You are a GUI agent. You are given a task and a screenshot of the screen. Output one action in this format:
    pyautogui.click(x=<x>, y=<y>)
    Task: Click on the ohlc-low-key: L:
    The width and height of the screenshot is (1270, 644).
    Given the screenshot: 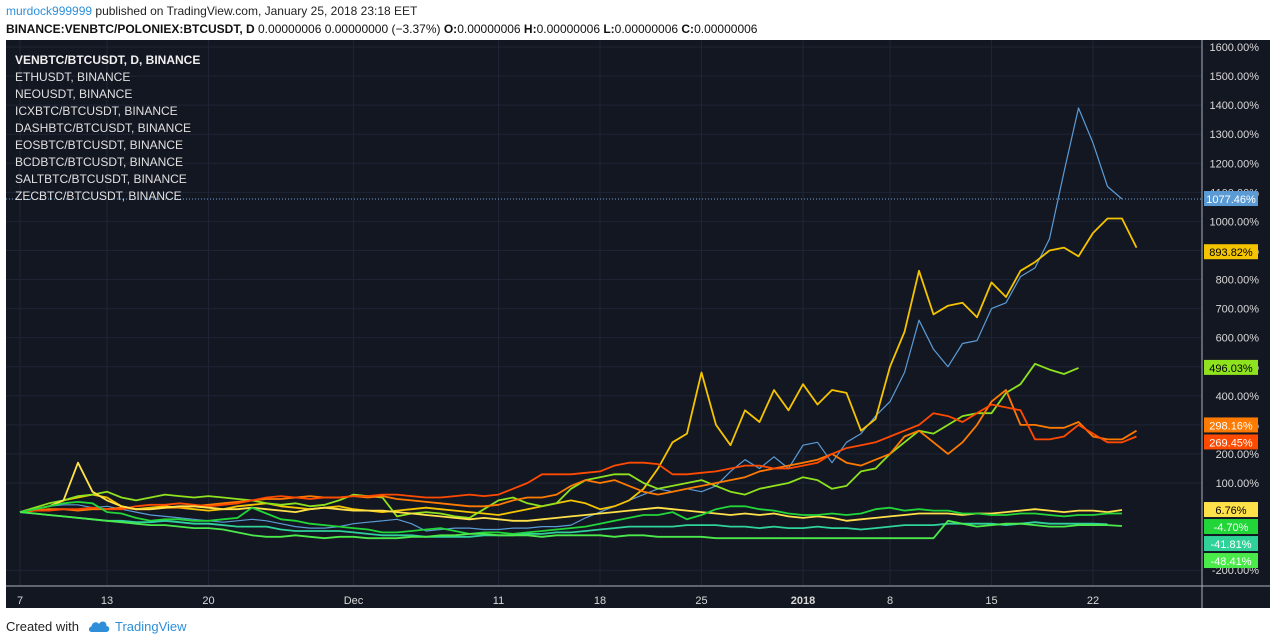 What is the action you would take?
    pyautogui.click(x=609, y=29)
    